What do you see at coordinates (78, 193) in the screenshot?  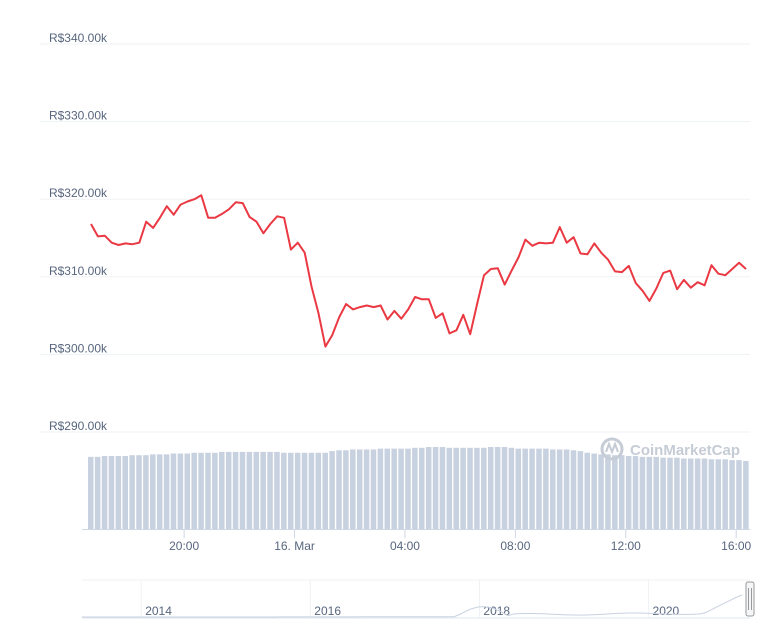 I see `y-tick-label: R$320.00k` at bounding box center [78, 193].